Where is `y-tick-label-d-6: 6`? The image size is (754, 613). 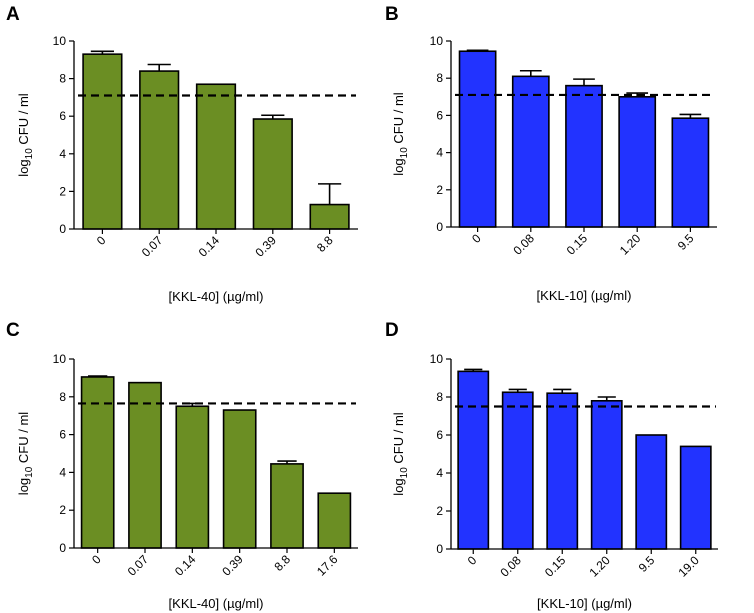
y-tick-label-d-6: 6 is located at coordinates (439, 435).